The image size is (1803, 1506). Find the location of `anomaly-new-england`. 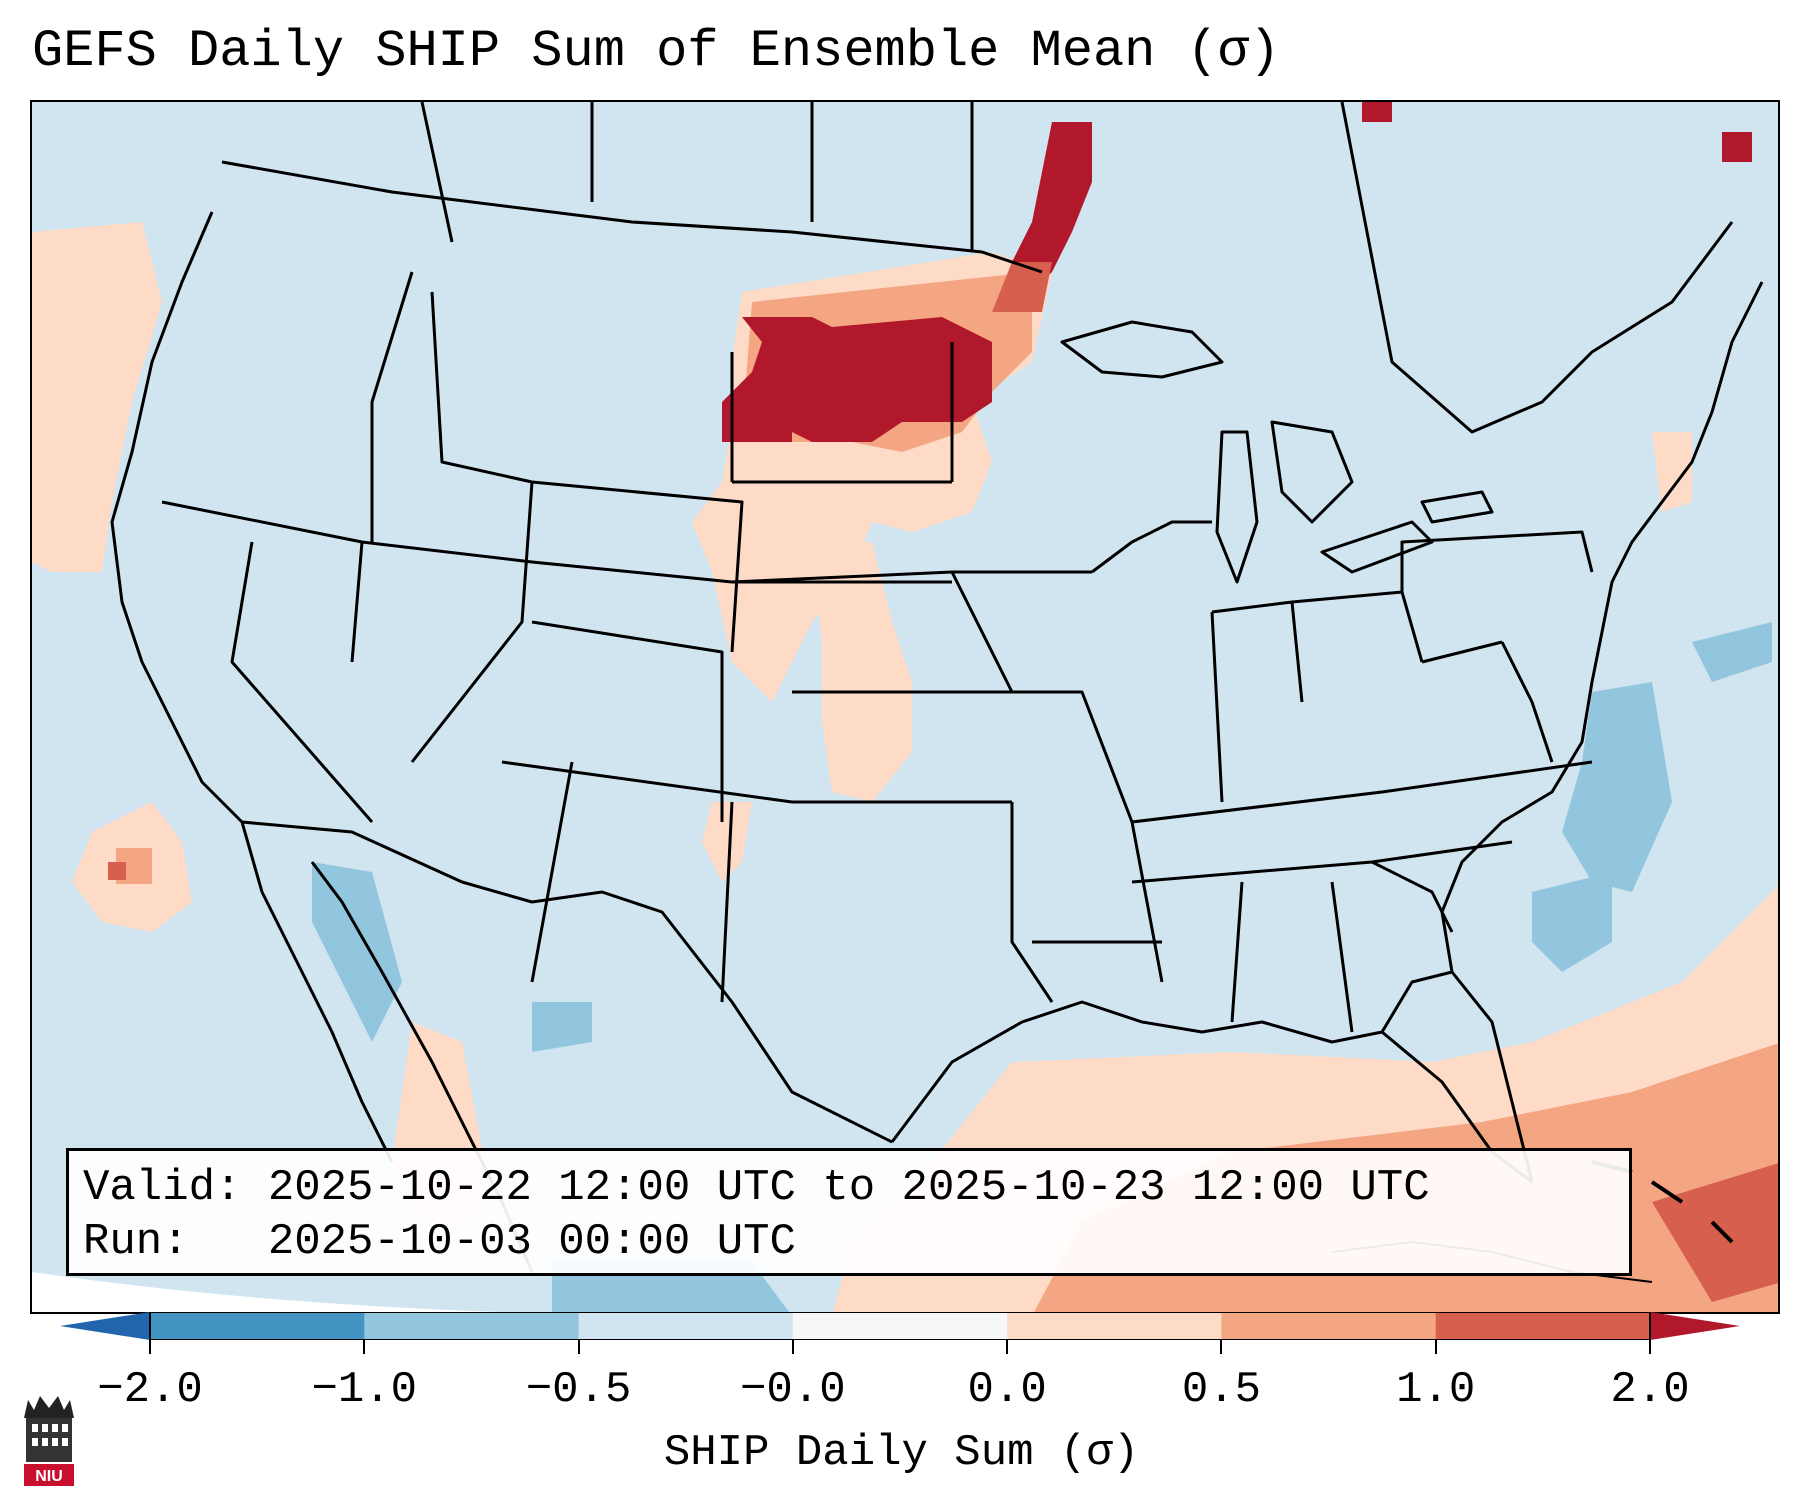

anomaly-new-england is located at coordinates (1672, 472).